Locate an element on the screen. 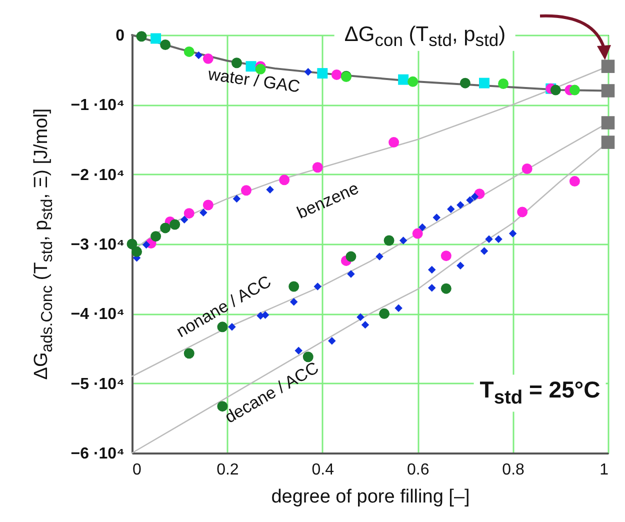  x-tick-label: 0.2 is located at coordinates (227, 470).